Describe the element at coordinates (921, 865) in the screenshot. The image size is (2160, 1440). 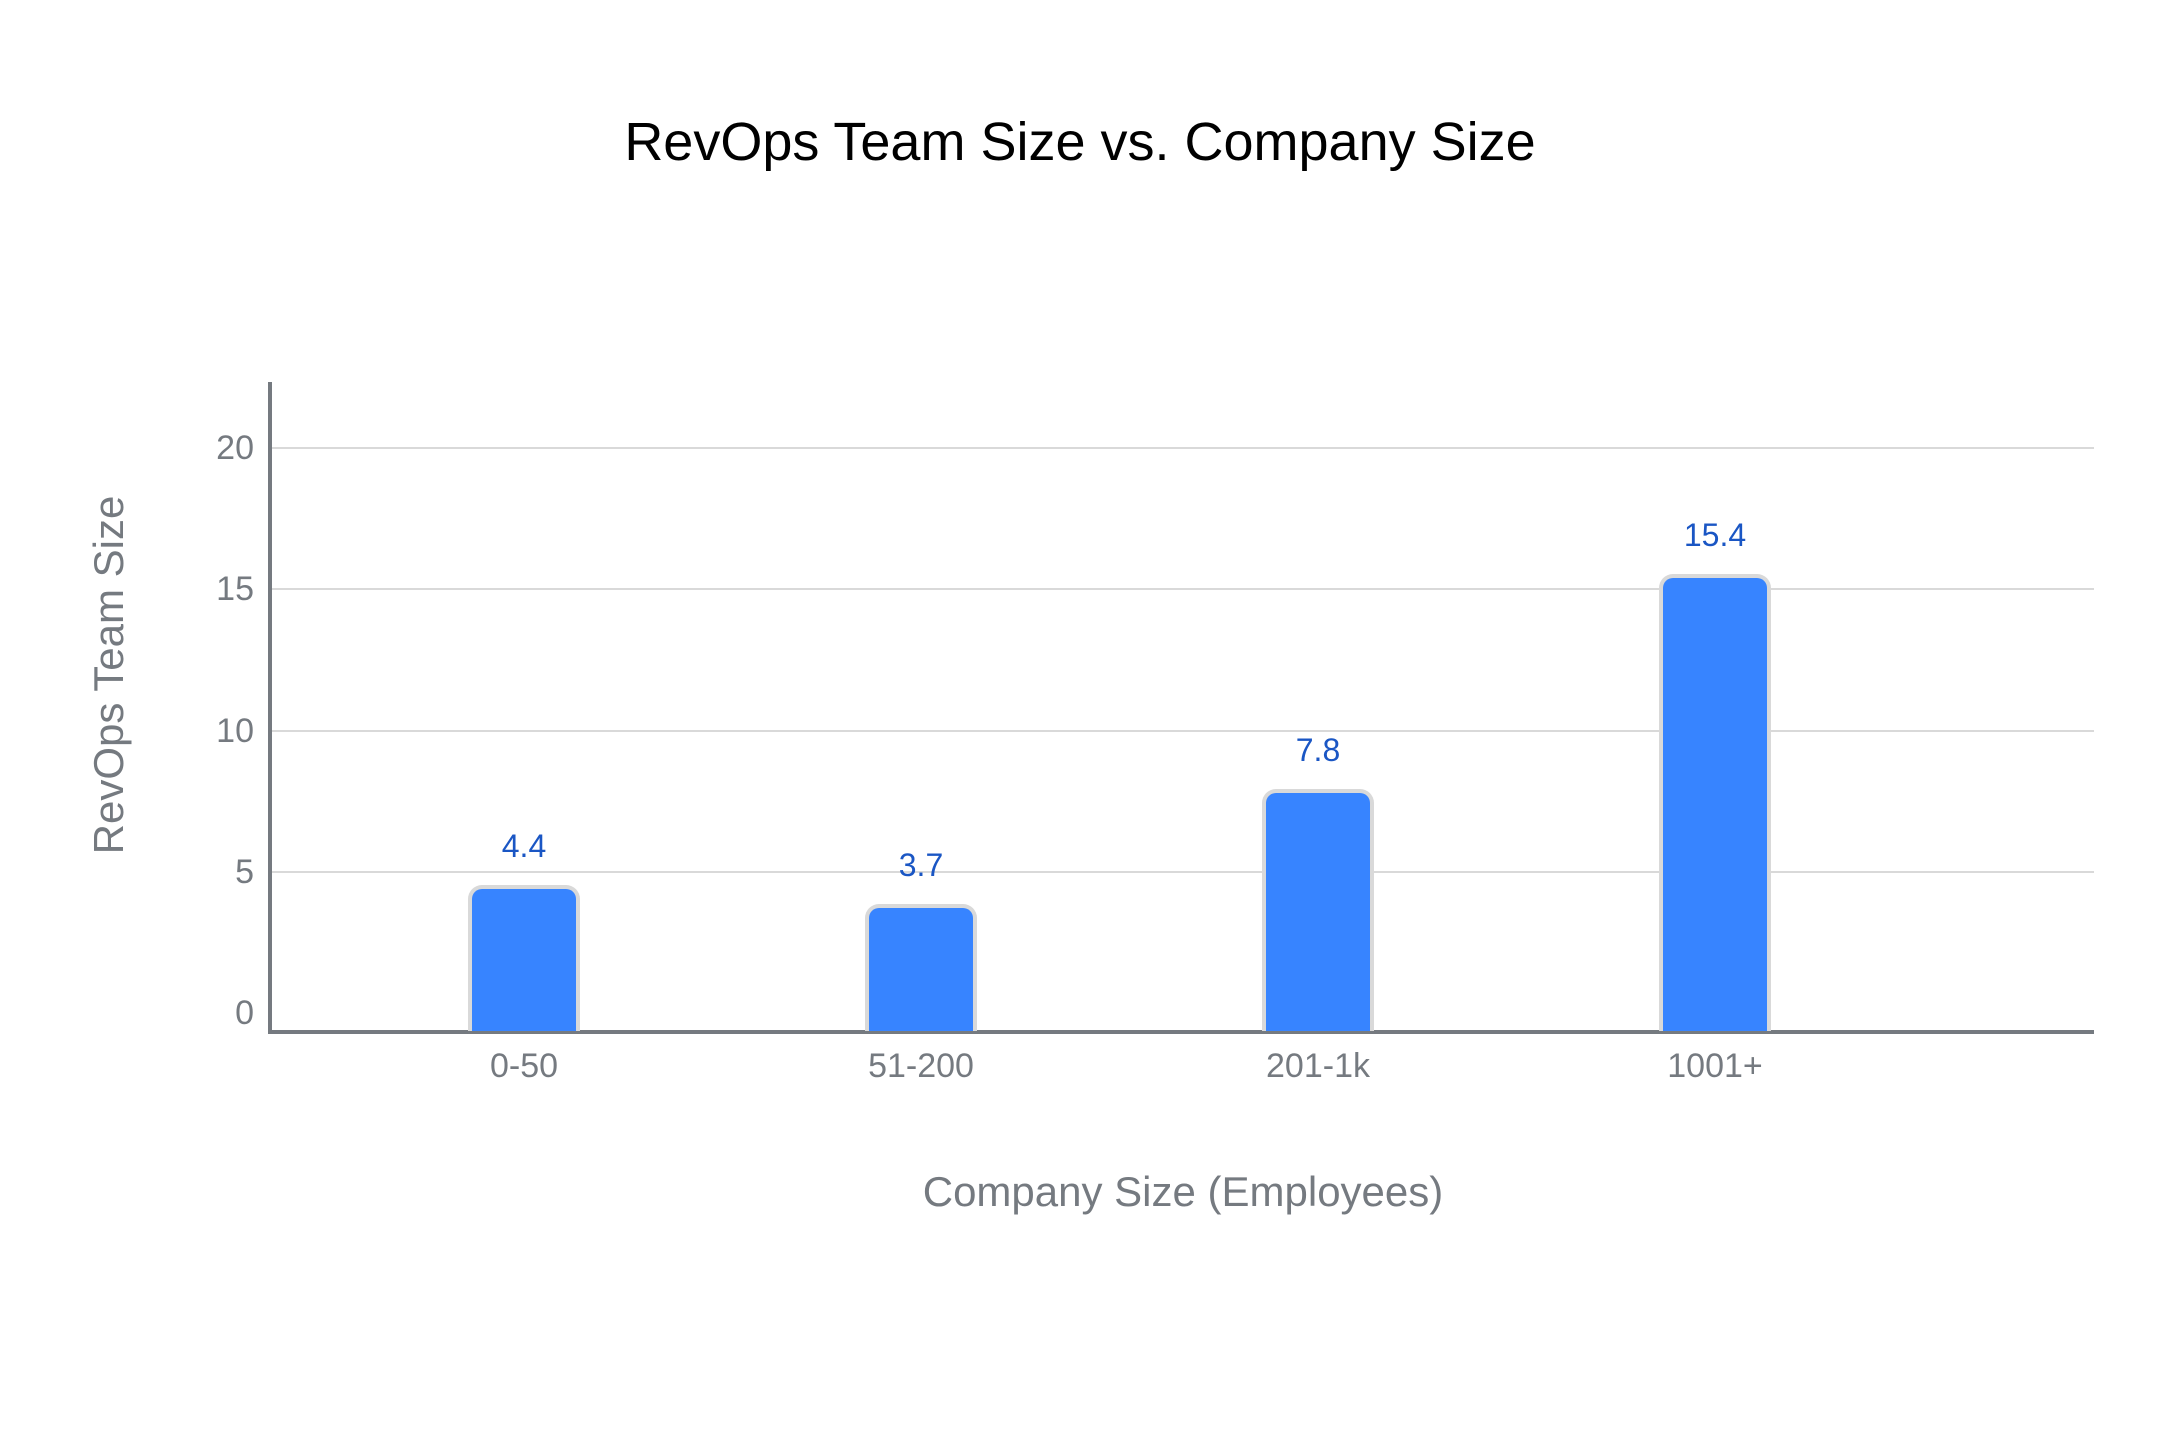
I see `data-label: 3.7` at that location.